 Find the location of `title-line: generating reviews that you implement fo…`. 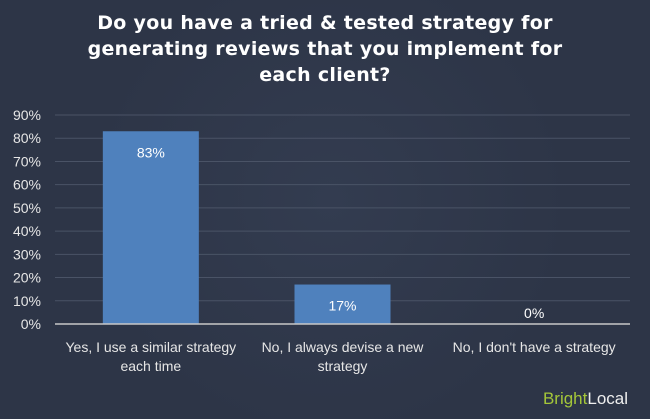

title-line: generating reviews that you implement fo… is located at coordinates (325, 49).